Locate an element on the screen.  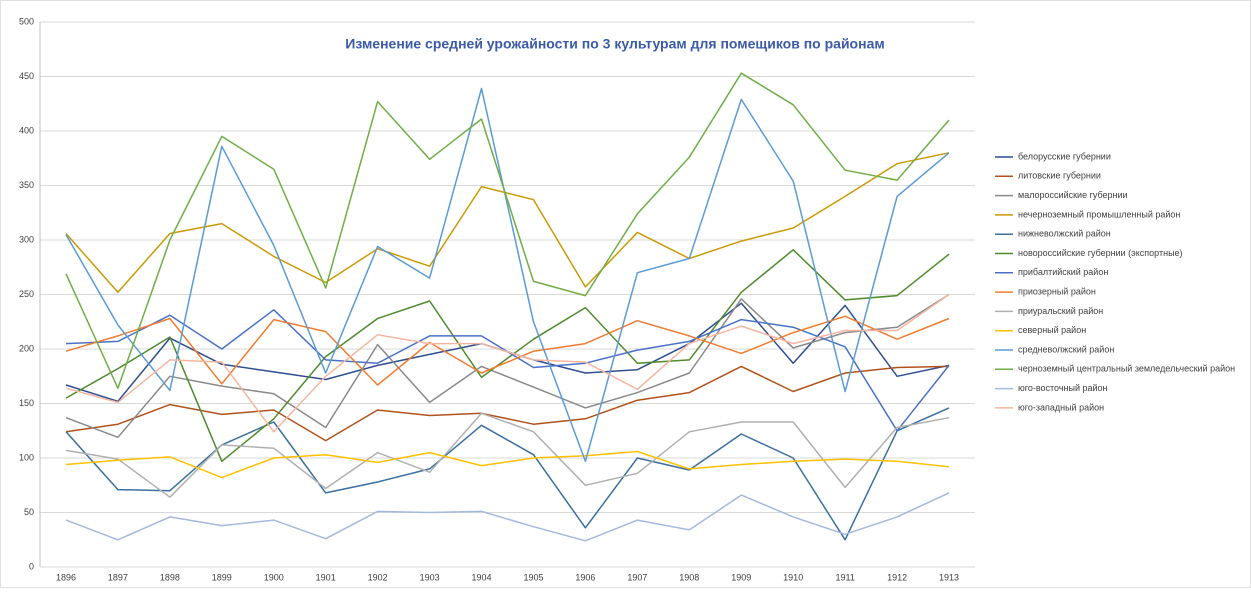
x-tick-label: 1911 is located at coordinates (844, 577).